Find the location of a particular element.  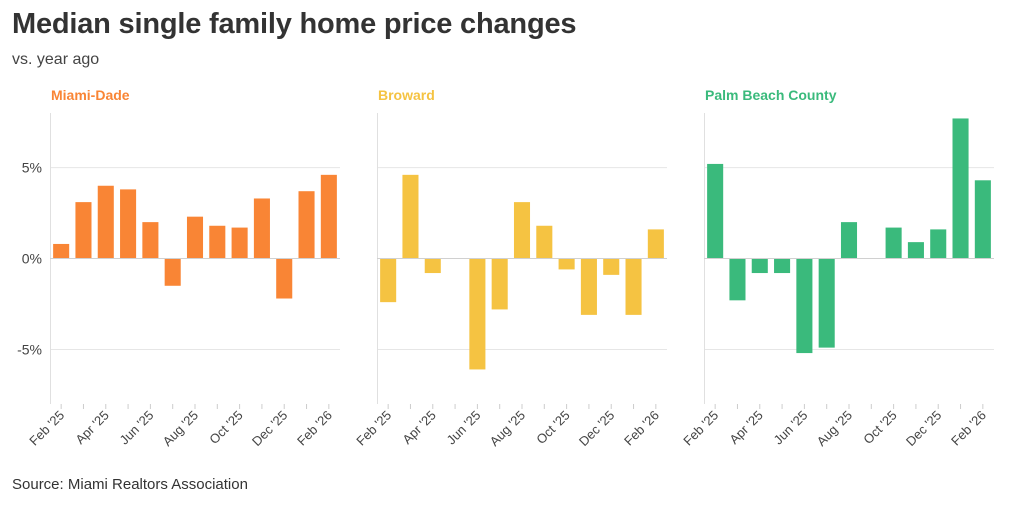

y-tick-label: 0% is located at coordinates (32, 259).